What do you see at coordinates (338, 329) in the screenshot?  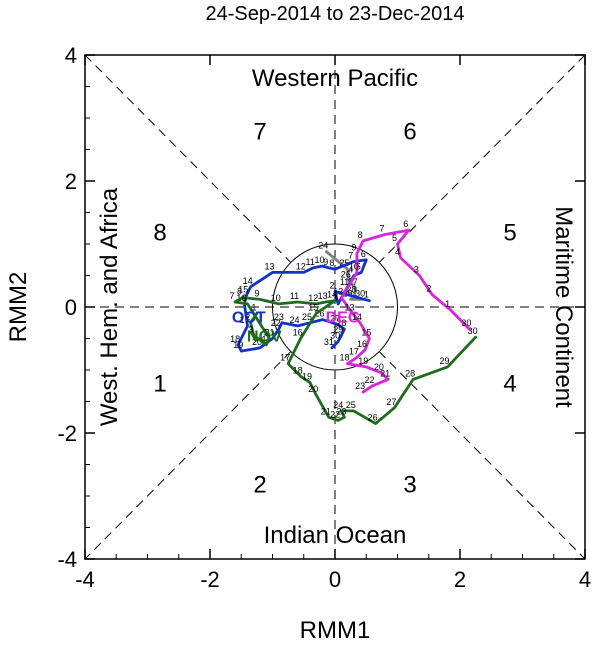 I see `day-label: 29` at bounding box center [338, 329].